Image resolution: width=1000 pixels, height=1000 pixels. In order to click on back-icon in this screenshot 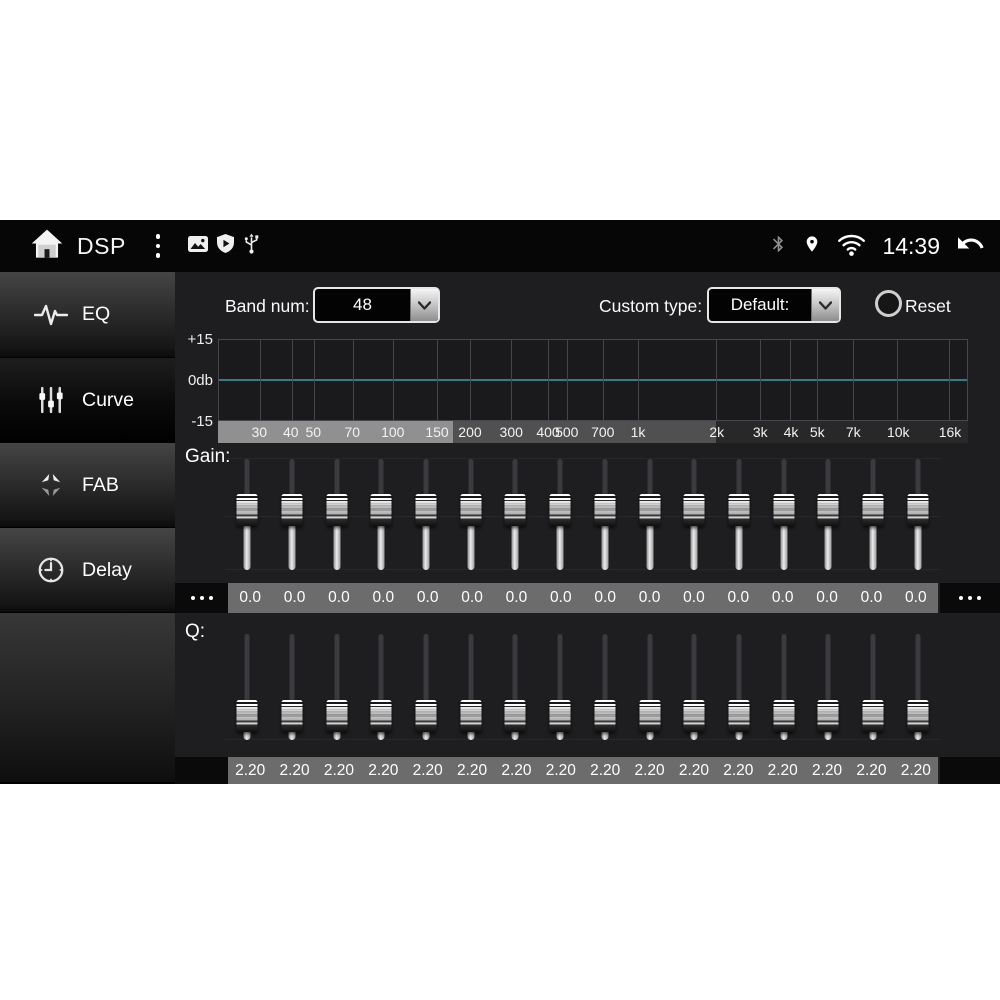, I will do `click(970, 246)`.